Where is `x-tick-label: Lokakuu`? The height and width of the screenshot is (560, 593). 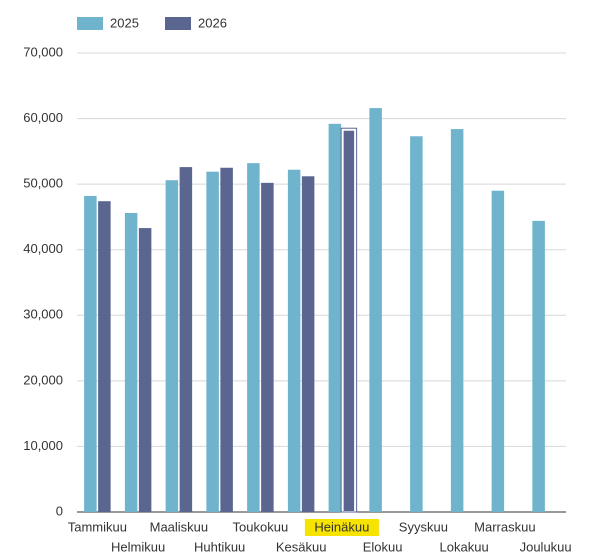
x-tick-label: Lokakuu is located at coordinates (464, 546).